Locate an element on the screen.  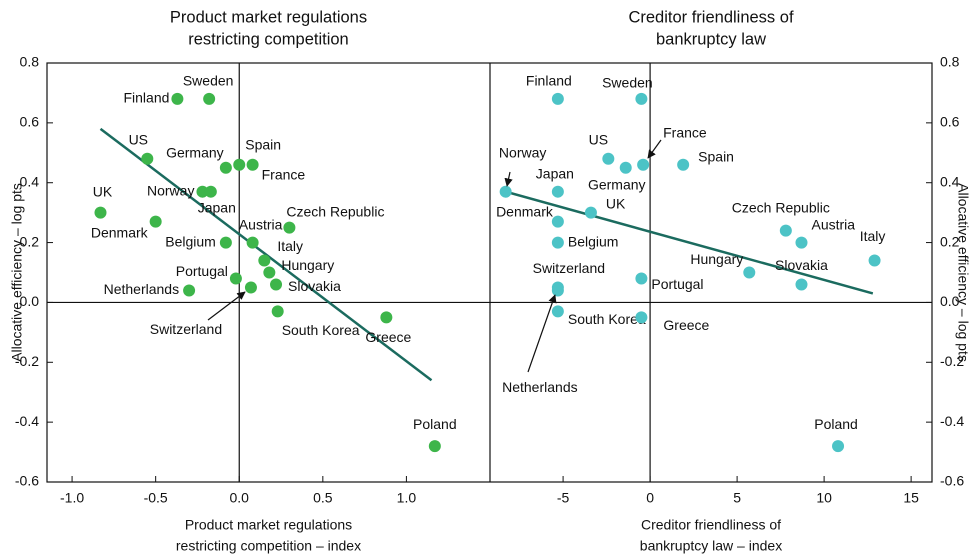
point-label: France is located at coordinates (284, 174).